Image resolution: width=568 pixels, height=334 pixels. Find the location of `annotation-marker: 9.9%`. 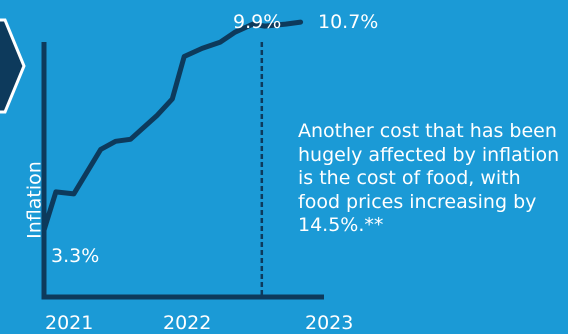

annotation-marker: 9.9% is located at coordinates (257, 22).